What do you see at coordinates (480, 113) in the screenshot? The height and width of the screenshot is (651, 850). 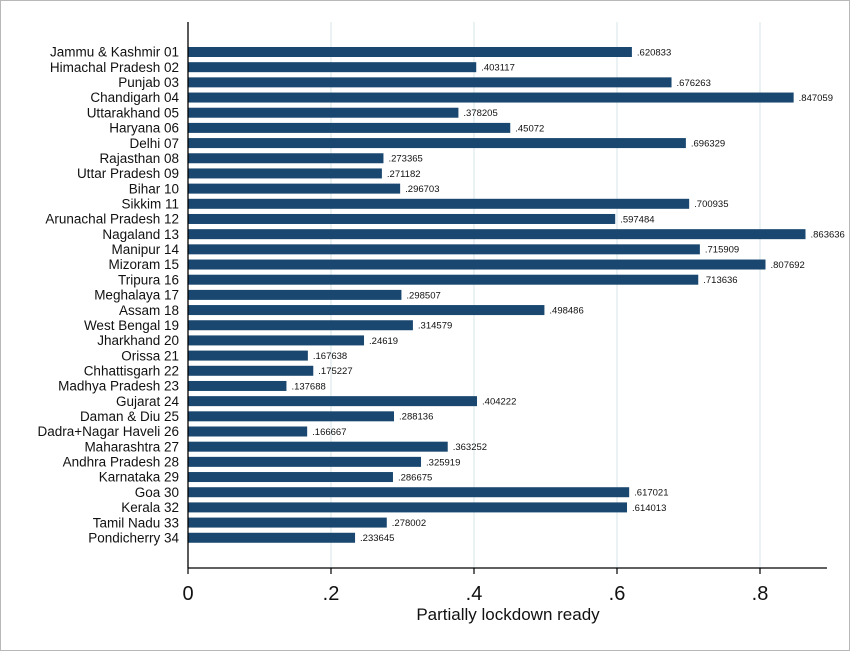 I see `value-label: .378205` at bounding box center [480, 113].